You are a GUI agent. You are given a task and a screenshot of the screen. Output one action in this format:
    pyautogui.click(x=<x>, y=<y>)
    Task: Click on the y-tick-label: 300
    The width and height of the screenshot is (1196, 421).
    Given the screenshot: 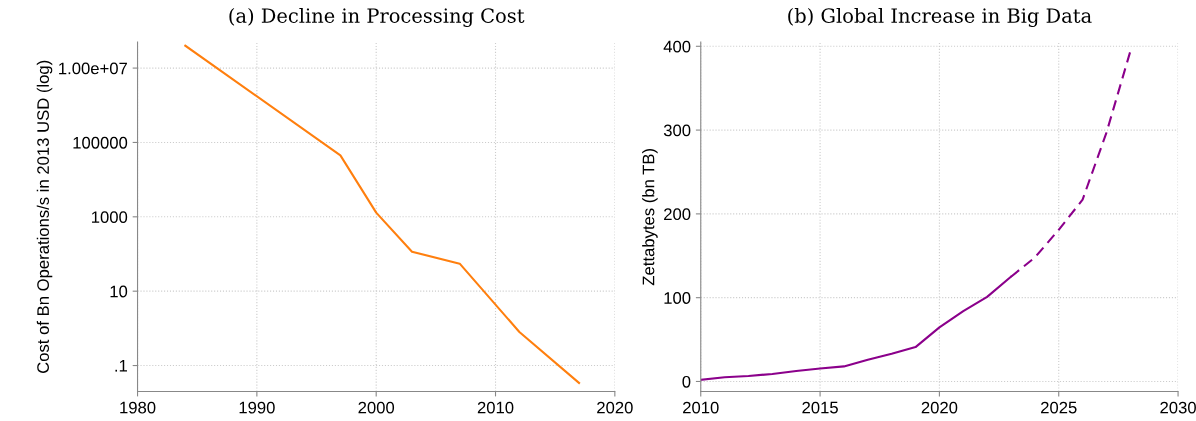 What is the action you would take?
    pyautogui.click(x=677, y=130)
    